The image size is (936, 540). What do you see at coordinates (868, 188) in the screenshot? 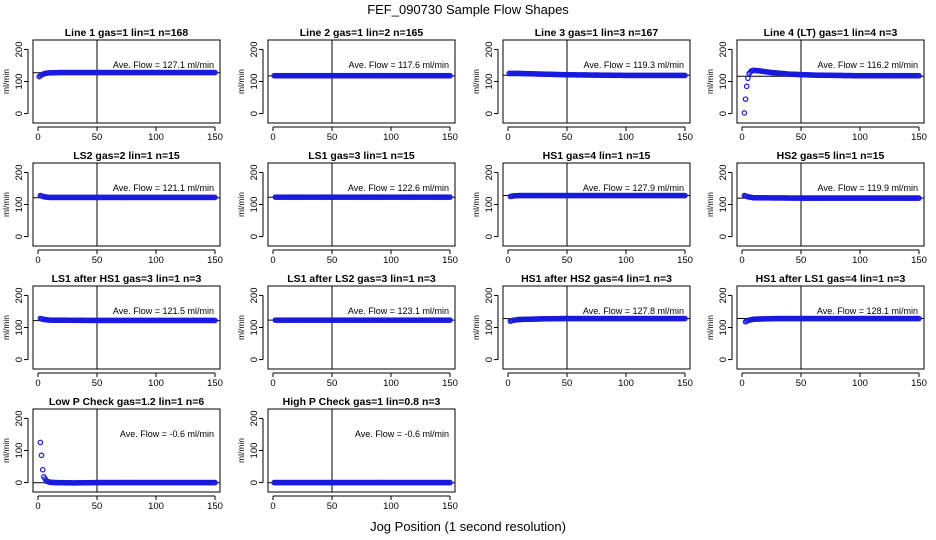
I see `average-flow-annotation: Ave. Flow = 119.9 ml/min` at bounding box center [868, 188].